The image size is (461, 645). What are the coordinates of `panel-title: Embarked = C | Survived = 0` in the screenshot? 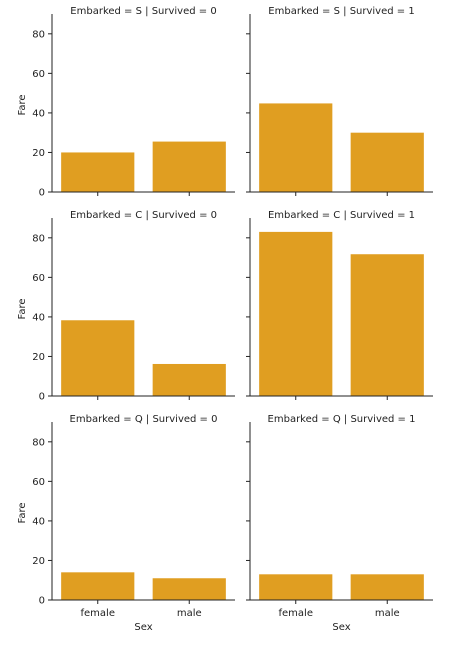 It's located at (143, 215).